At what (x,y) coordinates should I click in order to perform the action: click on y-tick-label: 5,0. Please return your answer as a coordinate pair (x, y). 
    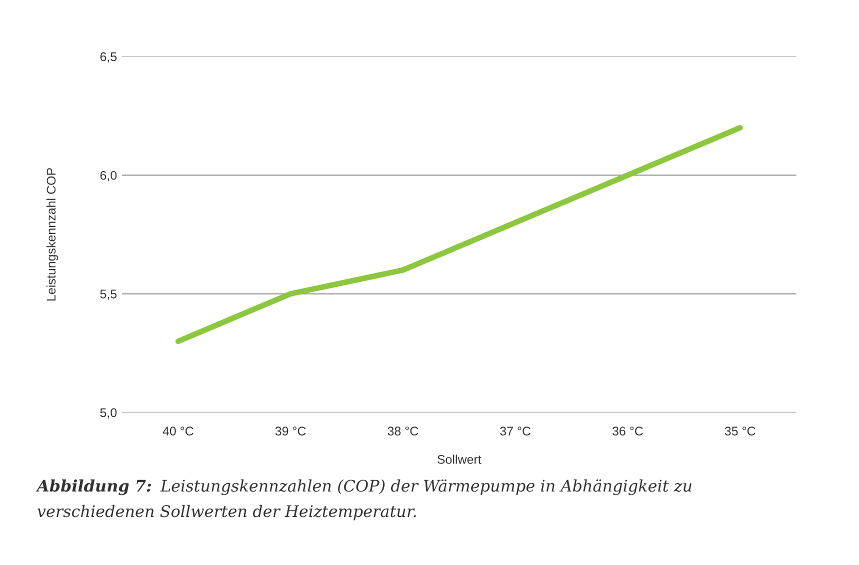
    Looking at the image, I should click on (108, 413).